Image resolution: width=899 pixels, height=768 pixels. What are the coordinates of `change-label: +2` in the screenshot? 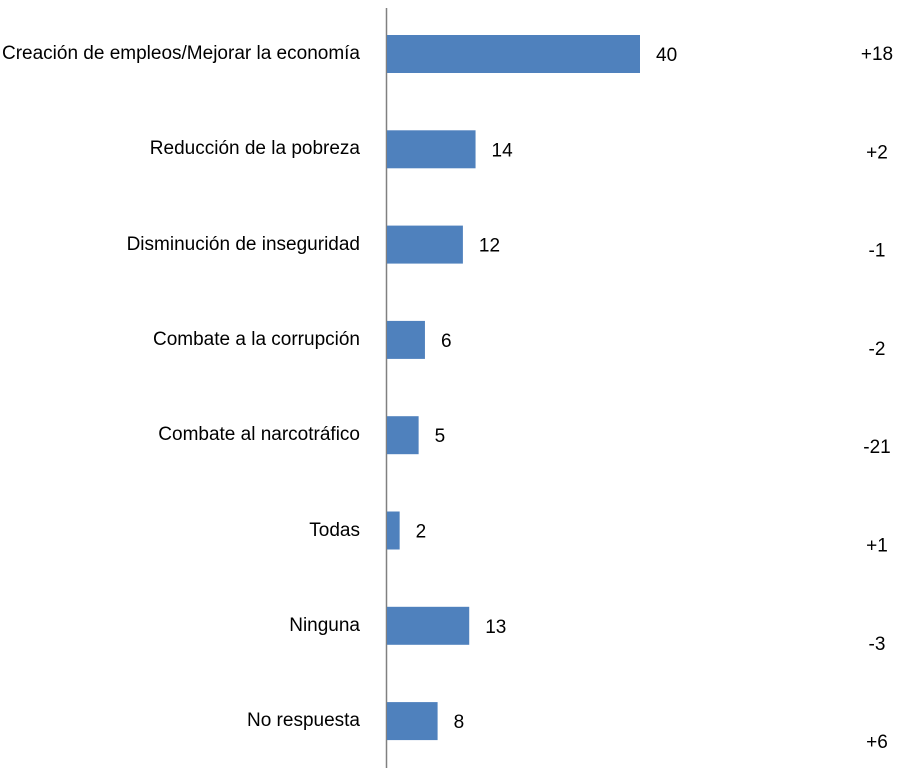 It's located at (877, 152).